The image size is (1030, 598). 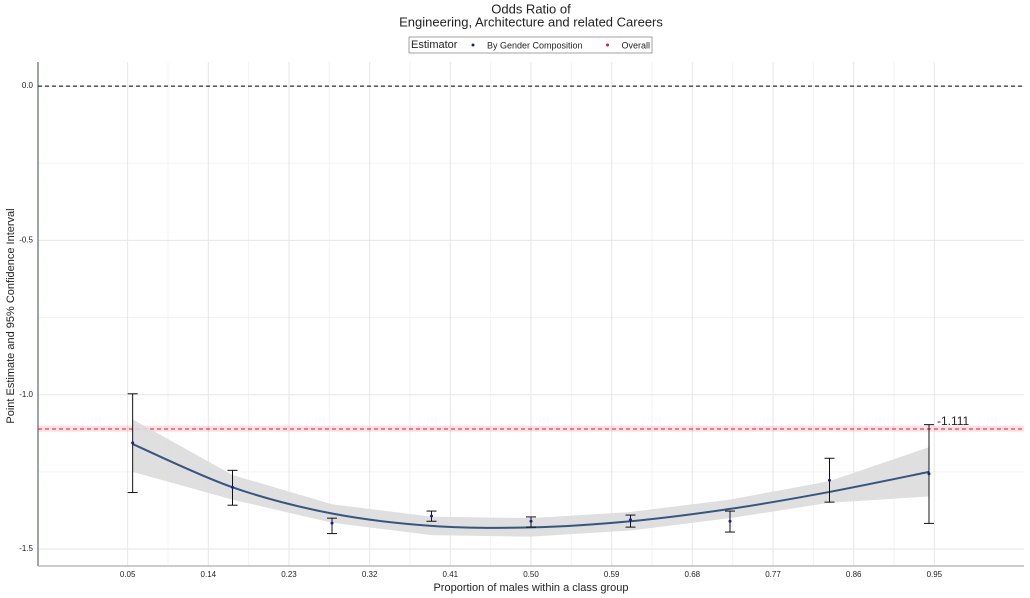 What do you see at coordinates (636, 45) in the screenshot?
I see `legend-label: Overall` at bounding box center [636, 45].